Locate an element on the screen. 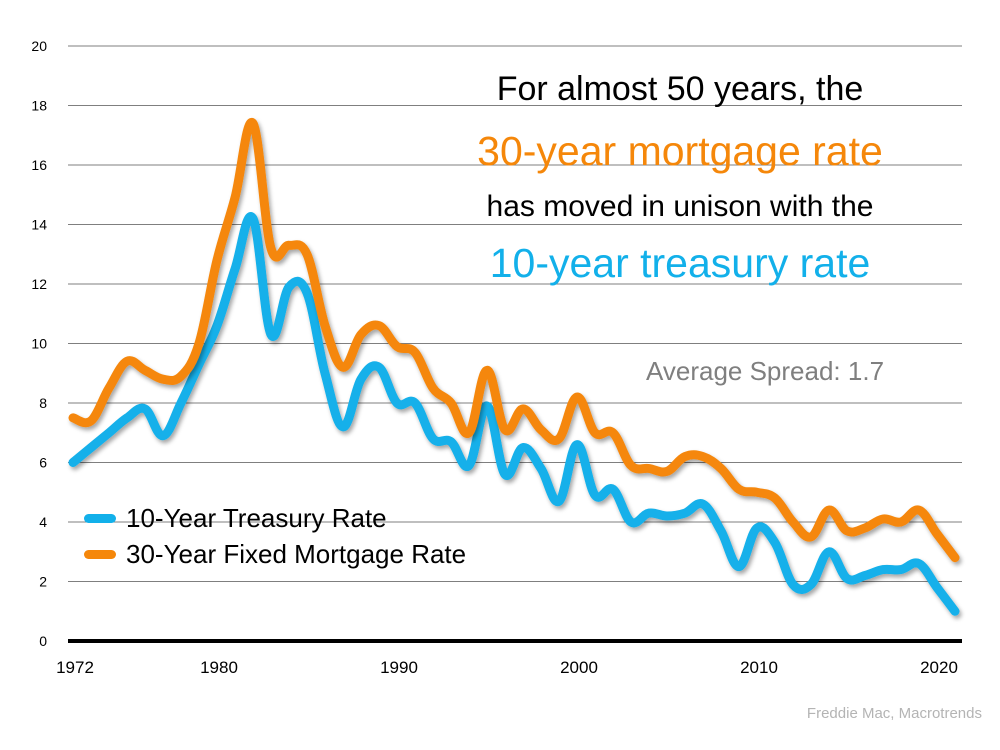  y-tick-label: 8 is located at coordinates (43, 403).